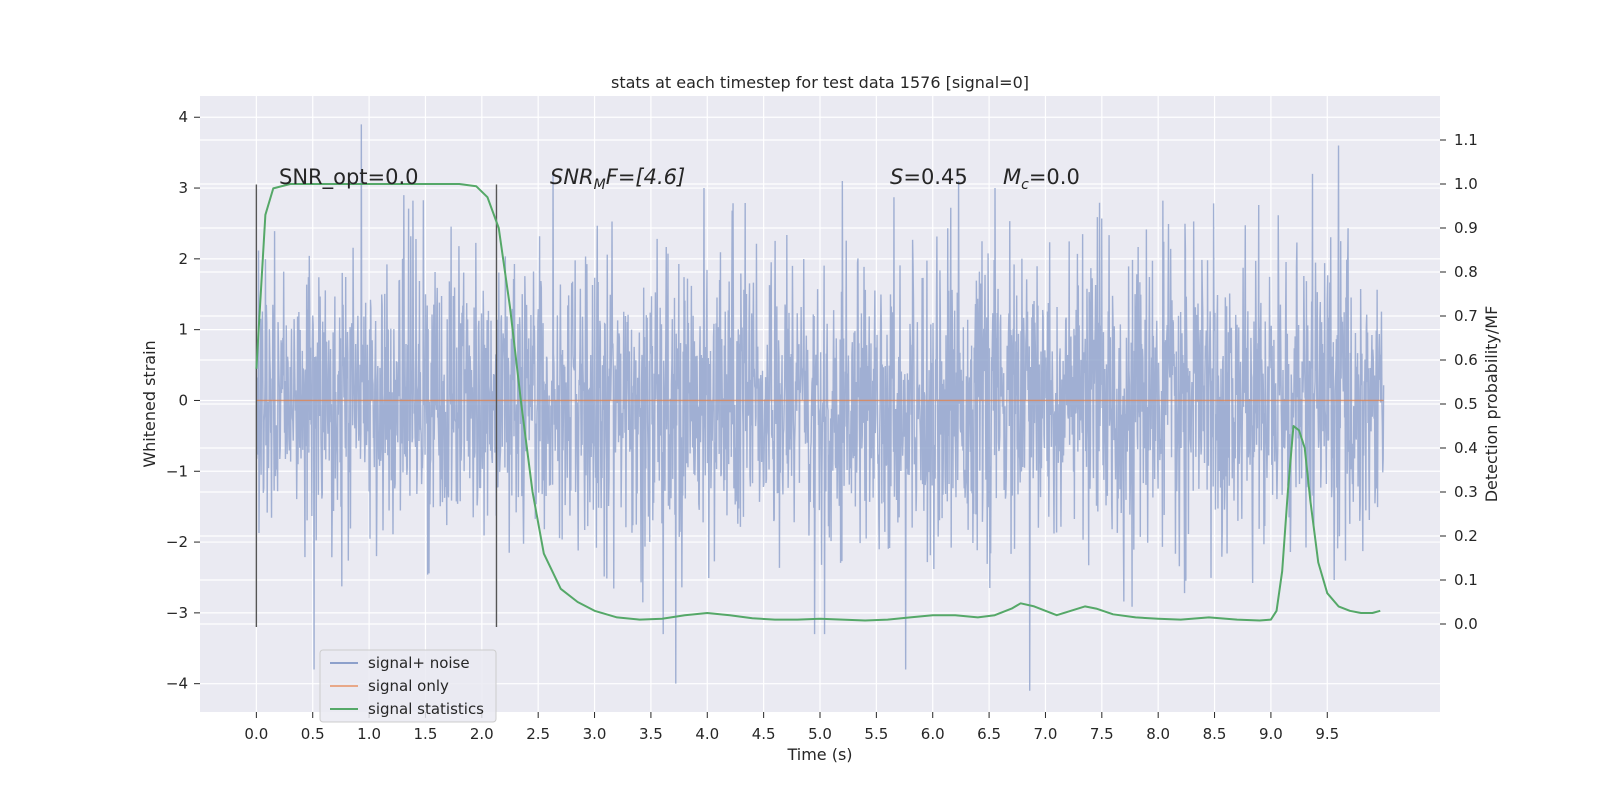  What do you see at coordinates (1466, 272) in the screenshot?
I see `y2-tick-label: 0.8` at bounding box center [1466, 272].